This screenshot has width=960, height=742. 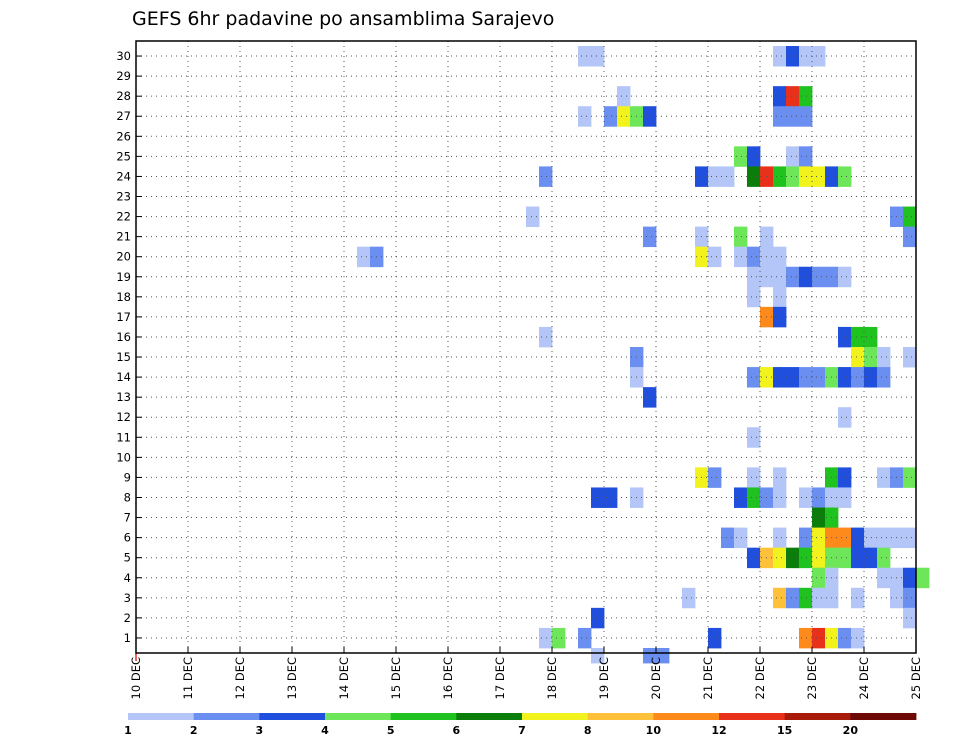 I want to click on precip-cell-m20-t45, so click(x=715, y=257).